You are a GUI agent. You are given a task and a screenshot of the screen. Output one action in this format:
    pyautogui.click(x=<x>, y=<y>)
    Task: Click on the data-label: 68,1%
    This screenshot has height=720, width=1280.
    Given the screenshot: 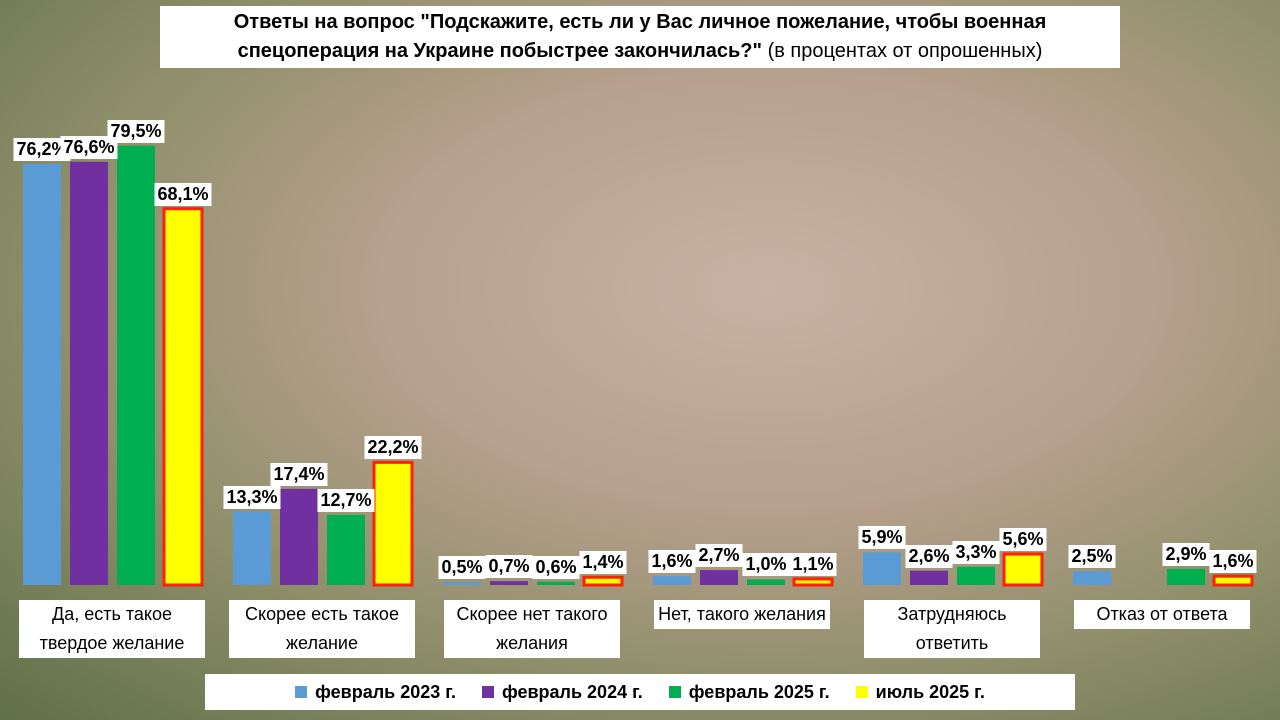 What is the action you would take?
    pyautogui.click(x=183, y=194)
    